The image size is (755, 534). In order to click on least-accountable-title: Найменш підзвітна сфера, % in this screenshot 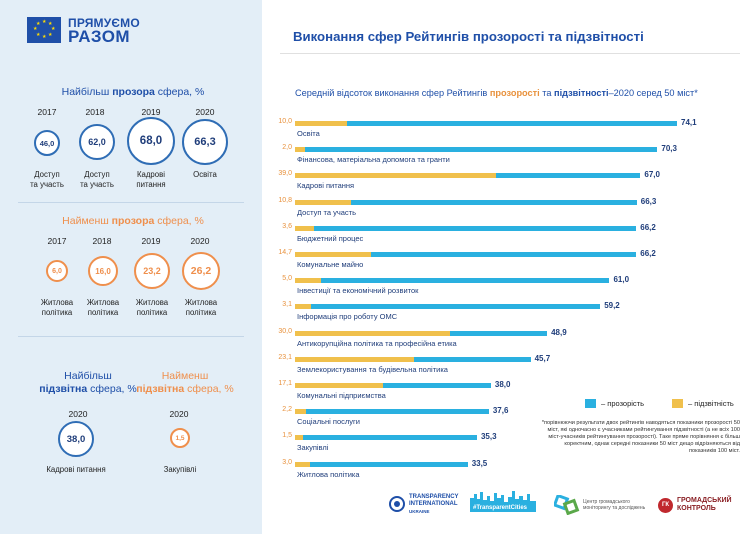, I will do `click(185, 382)`.